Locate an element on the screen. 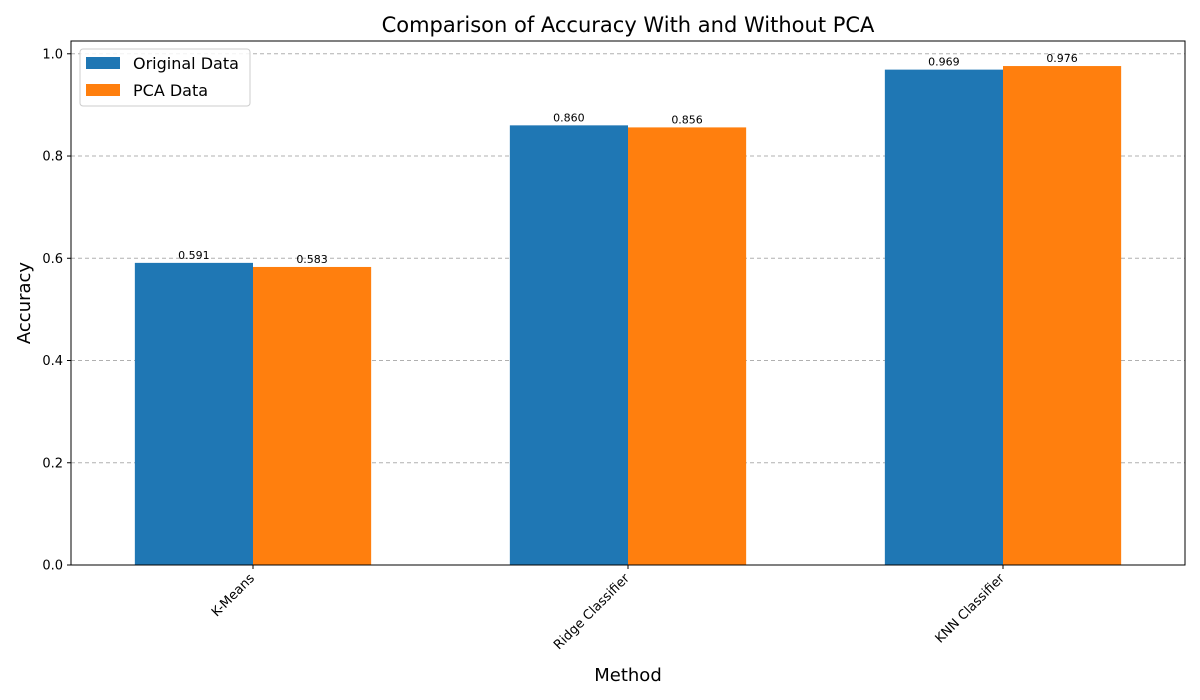  legend: Original Data PCA Data is located at coordinates (165, 77).